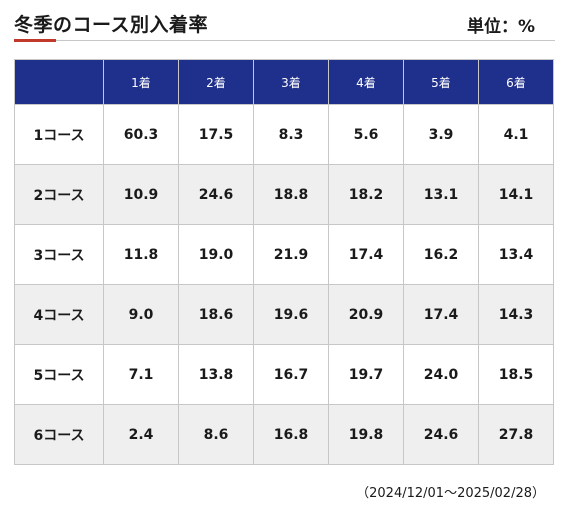 The width and height of the screenshot is (565, 518). I want to click on table-cell: 8.3, so click(291, 134).